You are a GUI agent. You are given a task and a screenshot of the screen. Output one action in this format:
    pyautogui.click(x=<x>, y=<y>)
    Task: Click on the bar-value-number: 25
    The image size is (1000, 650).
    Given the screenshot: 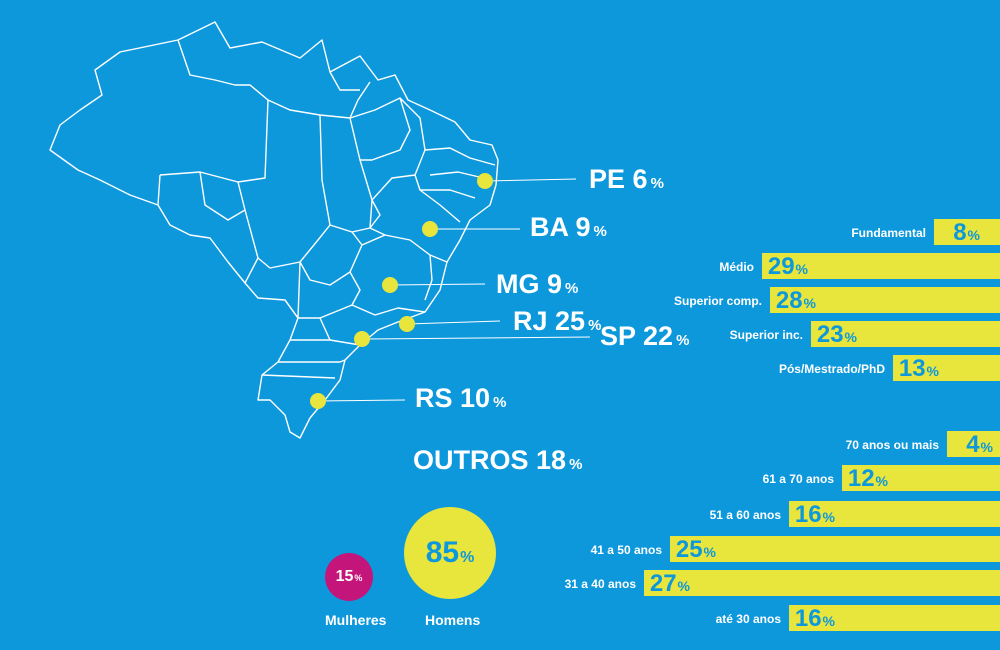 What is the action you would take?
    pyautogui.click(x=689, y=549)
    